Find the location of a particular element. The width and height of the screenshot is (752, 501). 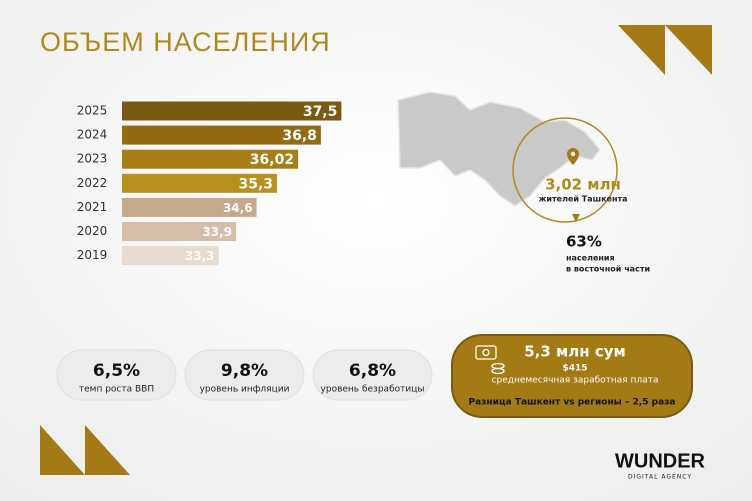

stat-value: 6,8% is located at coordinates (372, 371).